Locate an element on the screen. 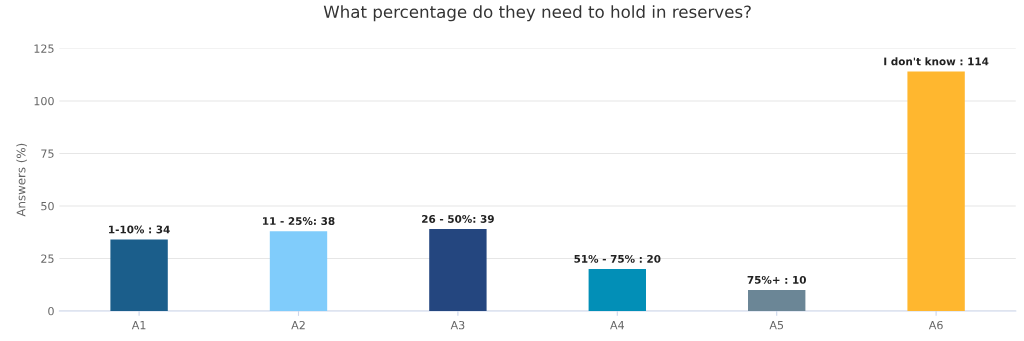  y-tick-label: 125 is located at coordinates (44, 48).